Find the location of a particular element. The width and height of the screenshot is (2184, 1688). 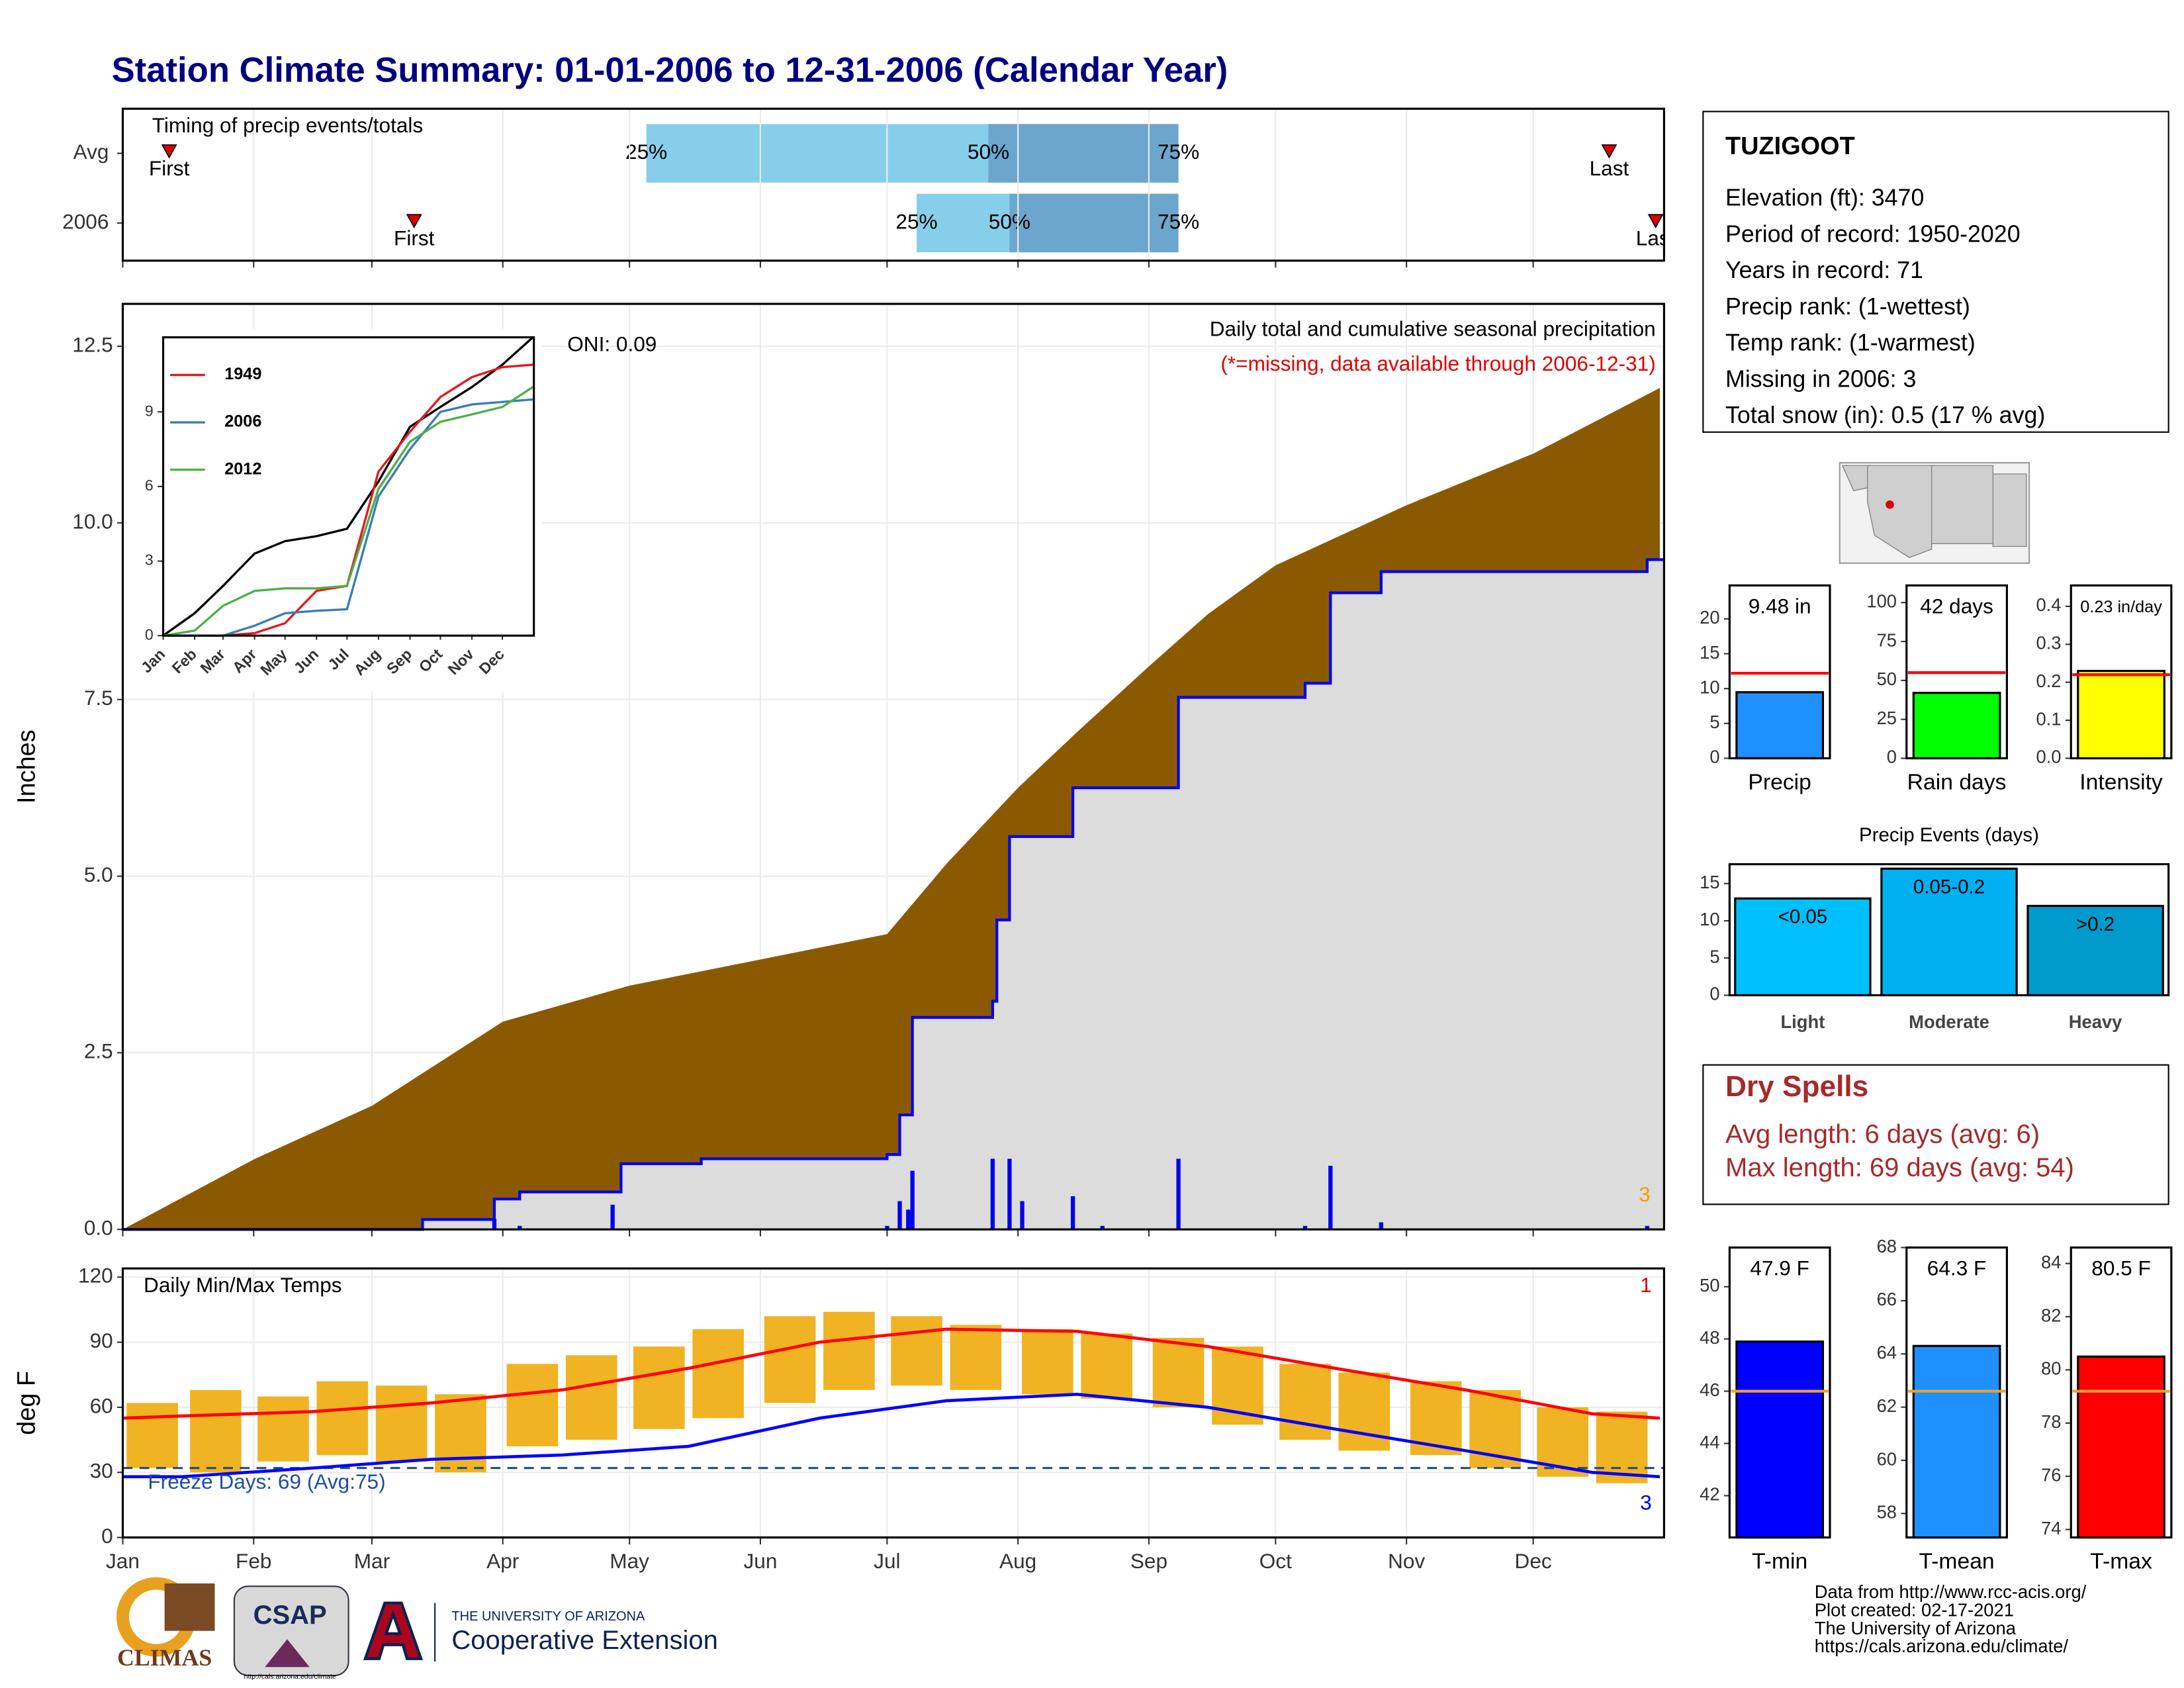

x-tick-label: Jun is located at coordinates (760, 1561).